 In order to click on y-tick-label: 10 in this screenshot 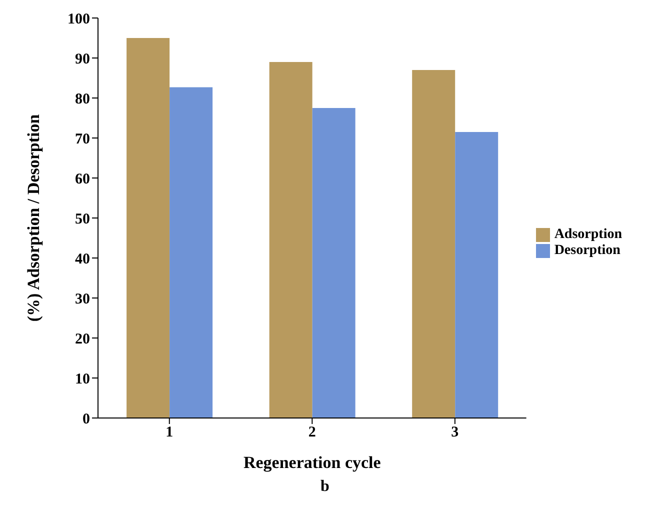, I will do `click(82, 379)`.